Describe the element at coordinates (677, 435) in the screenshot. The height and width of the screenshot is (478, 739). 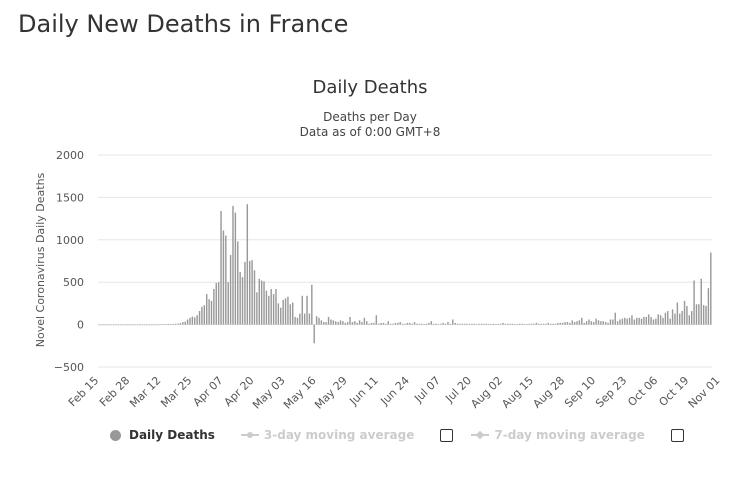
I see `checkbox-7-day-average` at that location.